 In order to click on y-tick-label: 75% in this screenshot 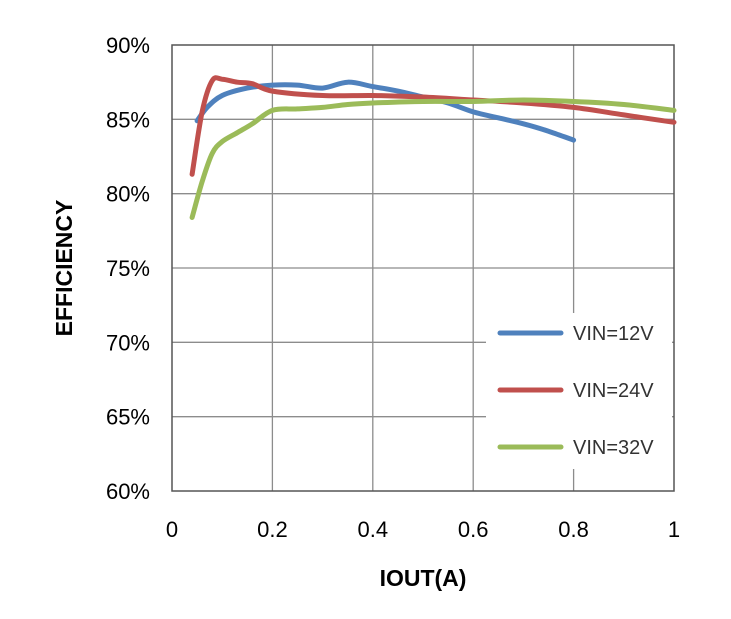, I will do `click(128, 268)`.